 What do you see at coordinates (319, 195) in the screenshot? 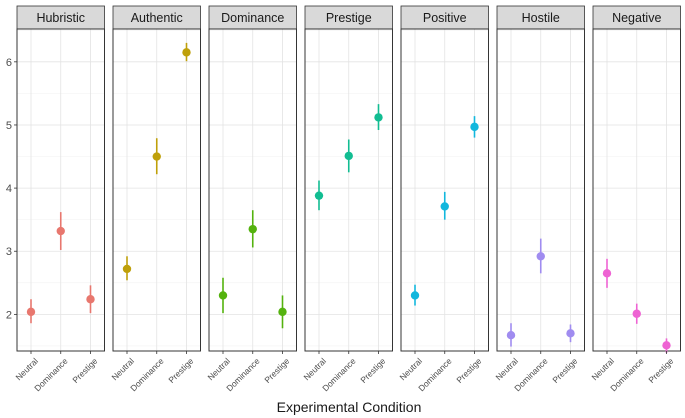
I see `point-prestige-neutral` at bounding box center [319, 195].